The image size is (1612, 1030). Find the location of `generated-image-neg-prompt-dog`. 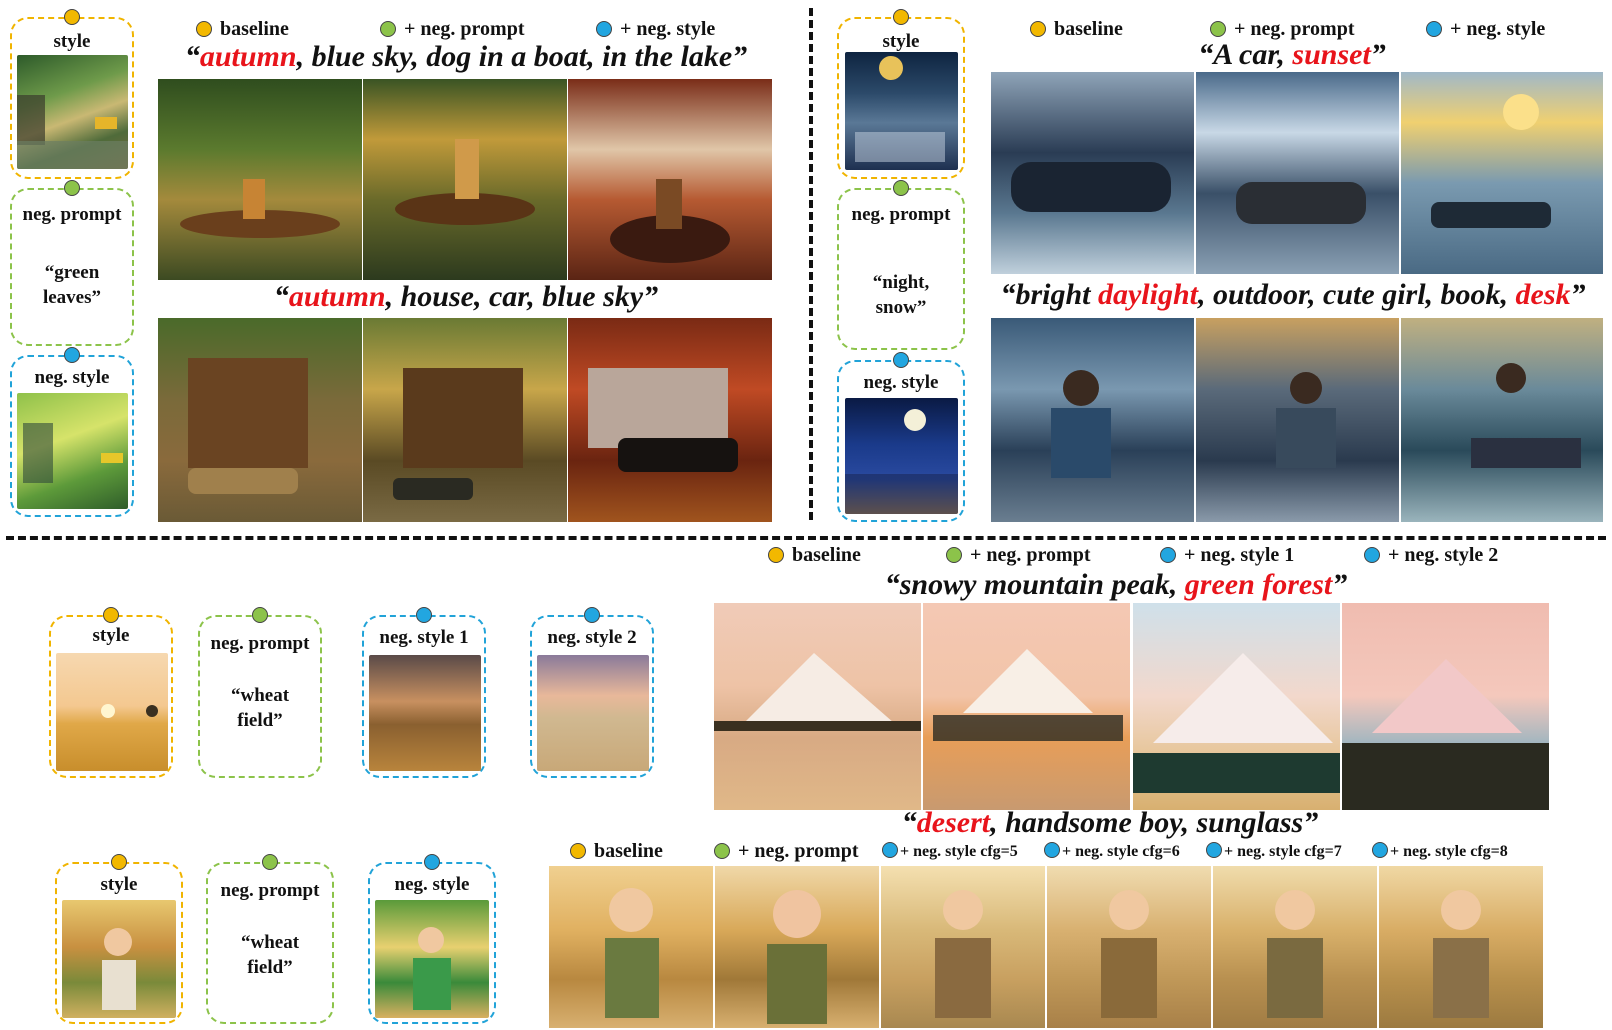

generated-image-neg-prompt-dog is located at coordinates (465, 179).